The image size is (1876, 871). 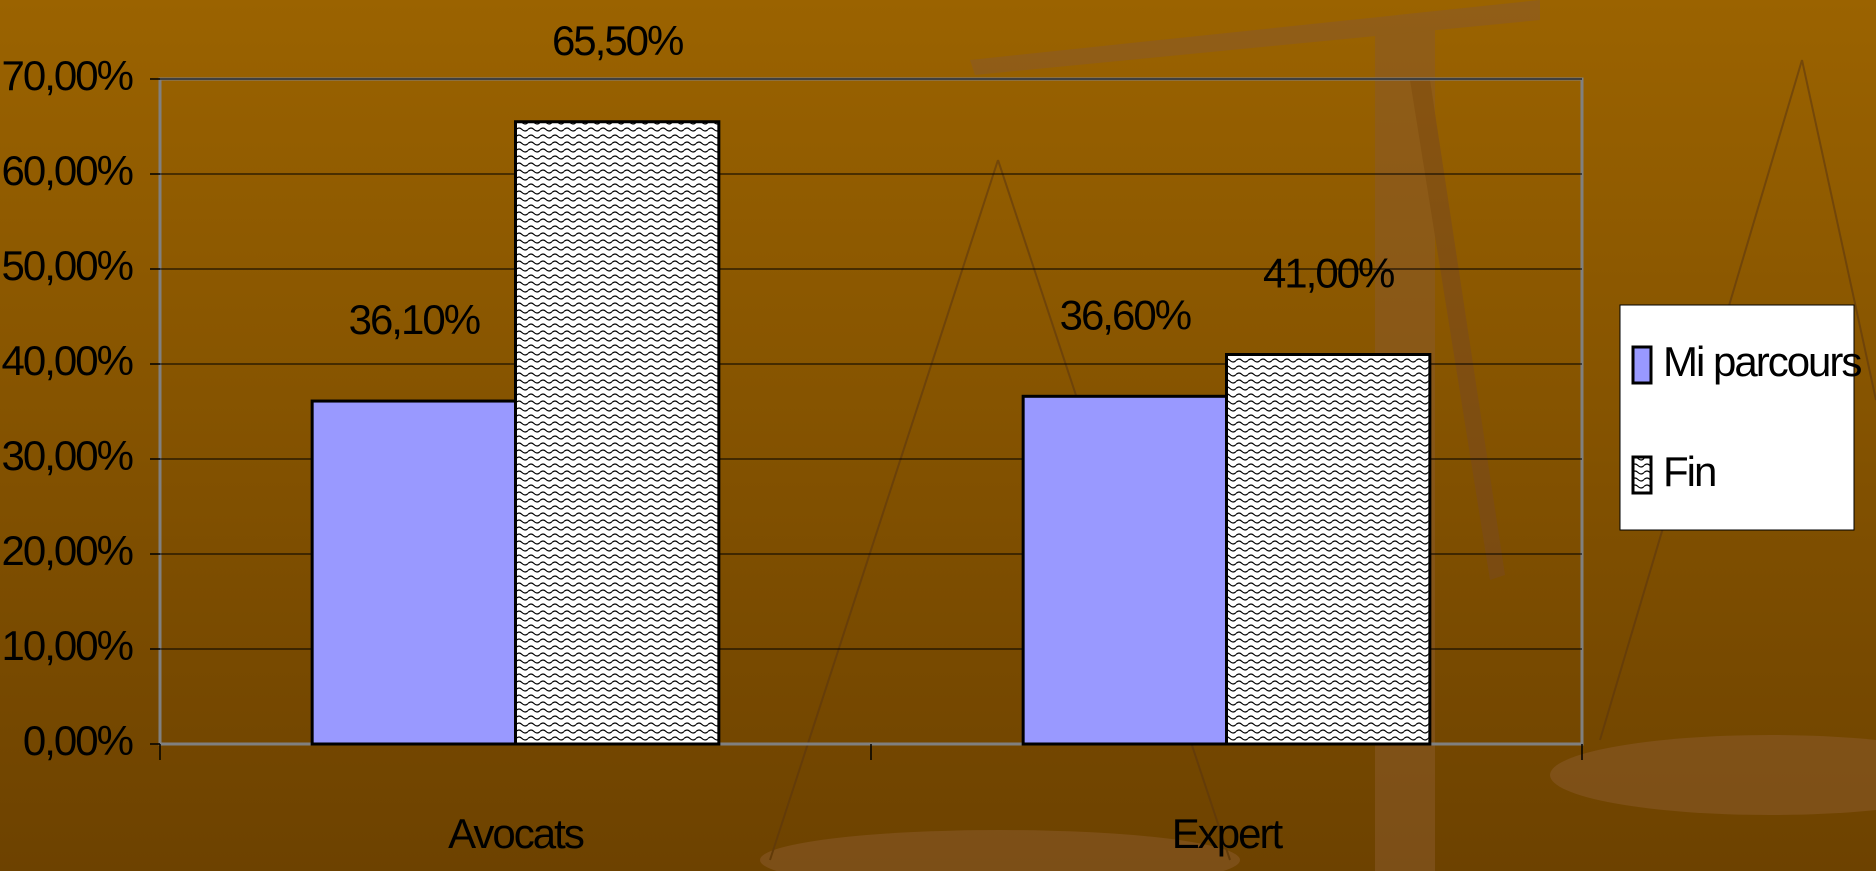 What do you see at coordinates (1228, 833) in the screenshot?
I see `x-tick-label: Expert` at bounding box center [1228, 833].